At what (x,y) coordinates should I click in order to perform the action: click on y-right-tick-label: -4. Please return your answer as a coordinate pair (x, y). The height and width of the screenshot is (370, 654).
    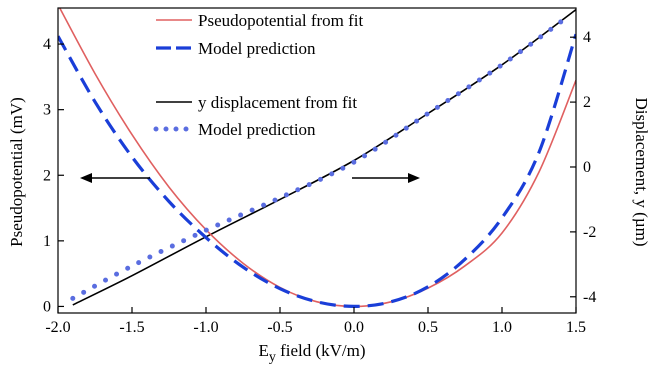
    Looking at the image, I should click on (589, 297).